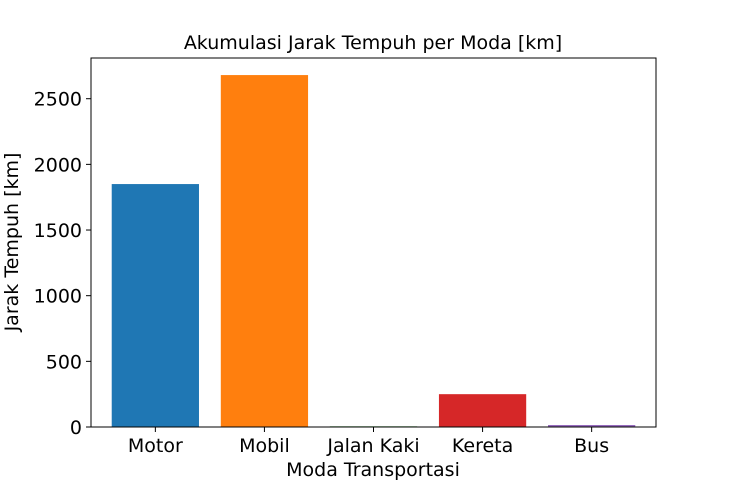  I want to click on x-tick-label: Kereta, so click(482, 446).